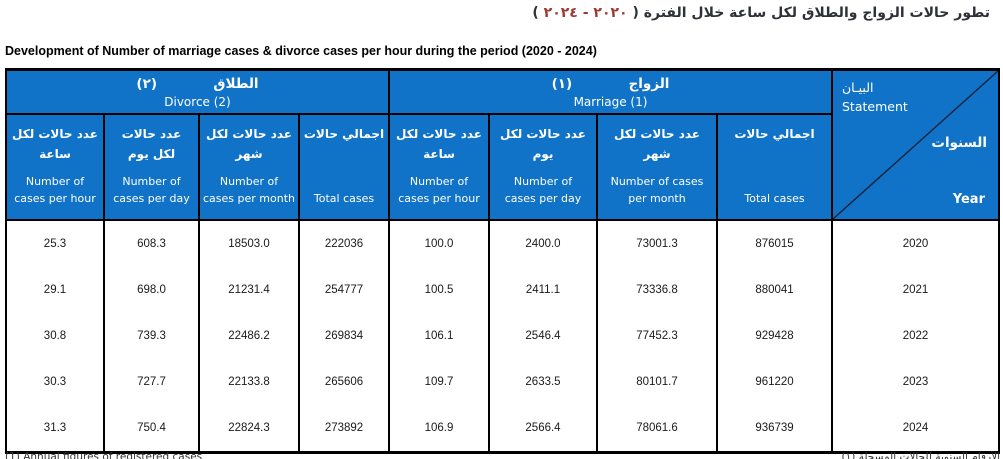 The image size is (1003, 459). I want to click on table-cell: 876015, so click(775, 244).